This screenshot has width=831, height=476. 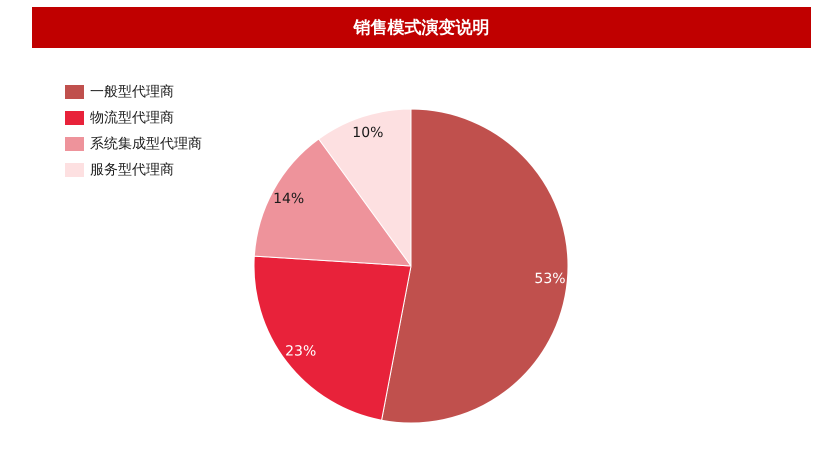 What do you see at coordinates (132, 170) in the screenshot?
I see `legend-label: 服务型代理商` at bounding box center [132, 170].